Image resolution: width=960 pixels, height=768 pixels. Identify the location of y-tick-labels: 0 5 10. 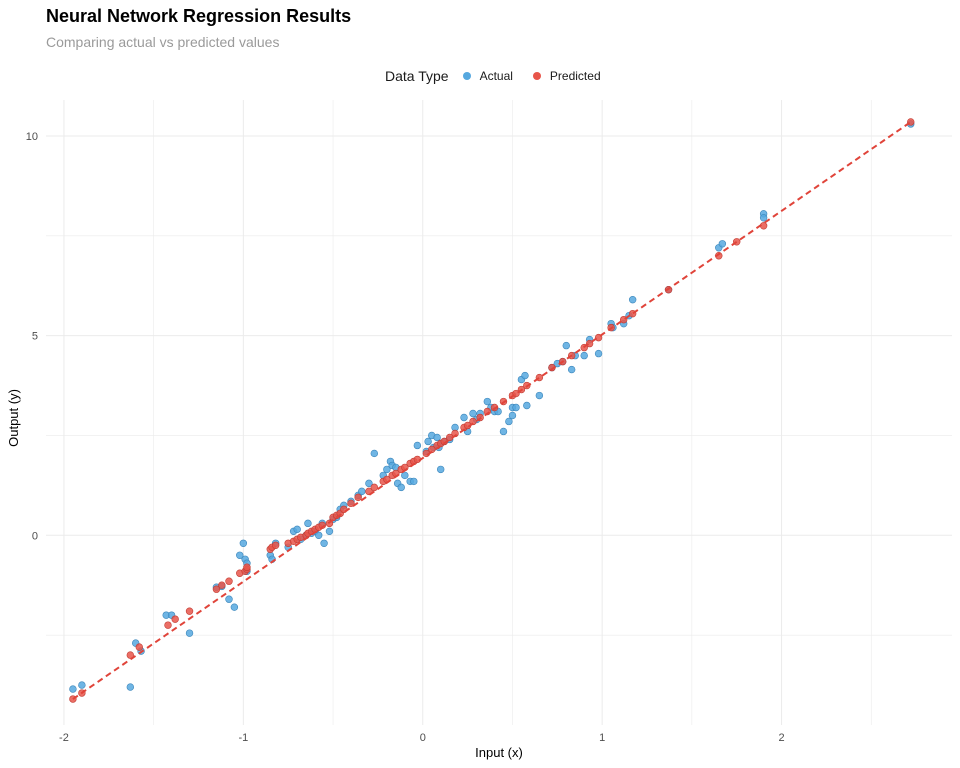
(32, 336).